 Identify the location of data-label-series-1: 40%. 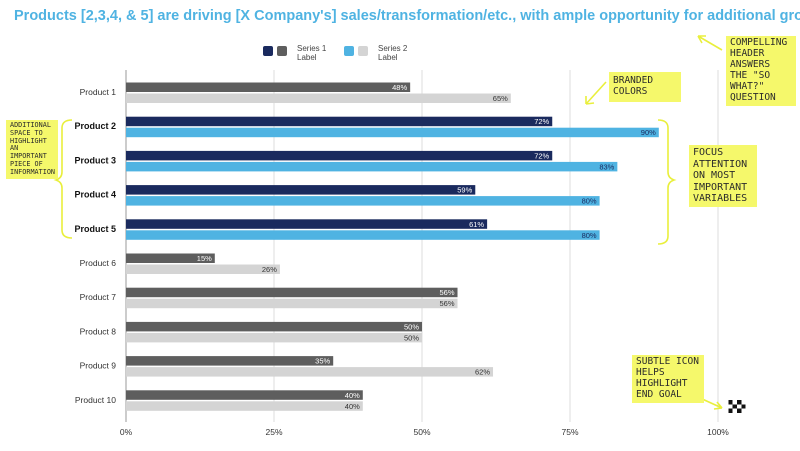
(352, 395).